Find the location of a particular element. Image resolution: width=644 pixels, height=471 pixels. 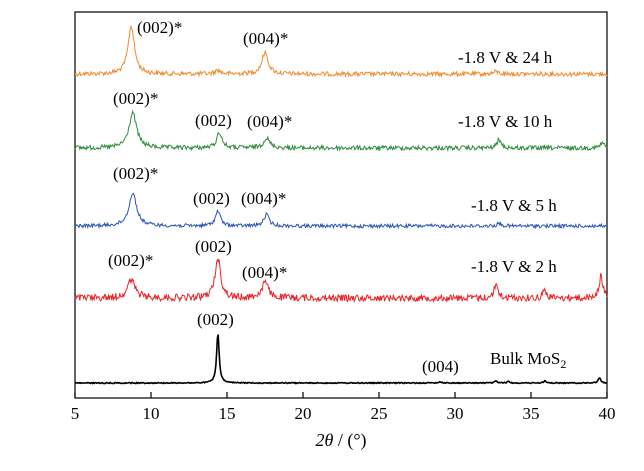

x-tick-label: 25 is located at coordinates (379, 413).